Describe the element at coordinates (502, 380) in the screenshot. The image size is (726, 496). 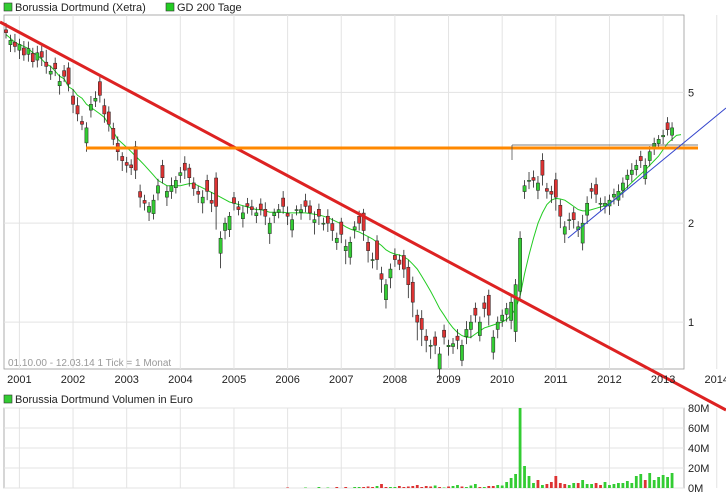
I see `x-tick-label: 2010` at that location.